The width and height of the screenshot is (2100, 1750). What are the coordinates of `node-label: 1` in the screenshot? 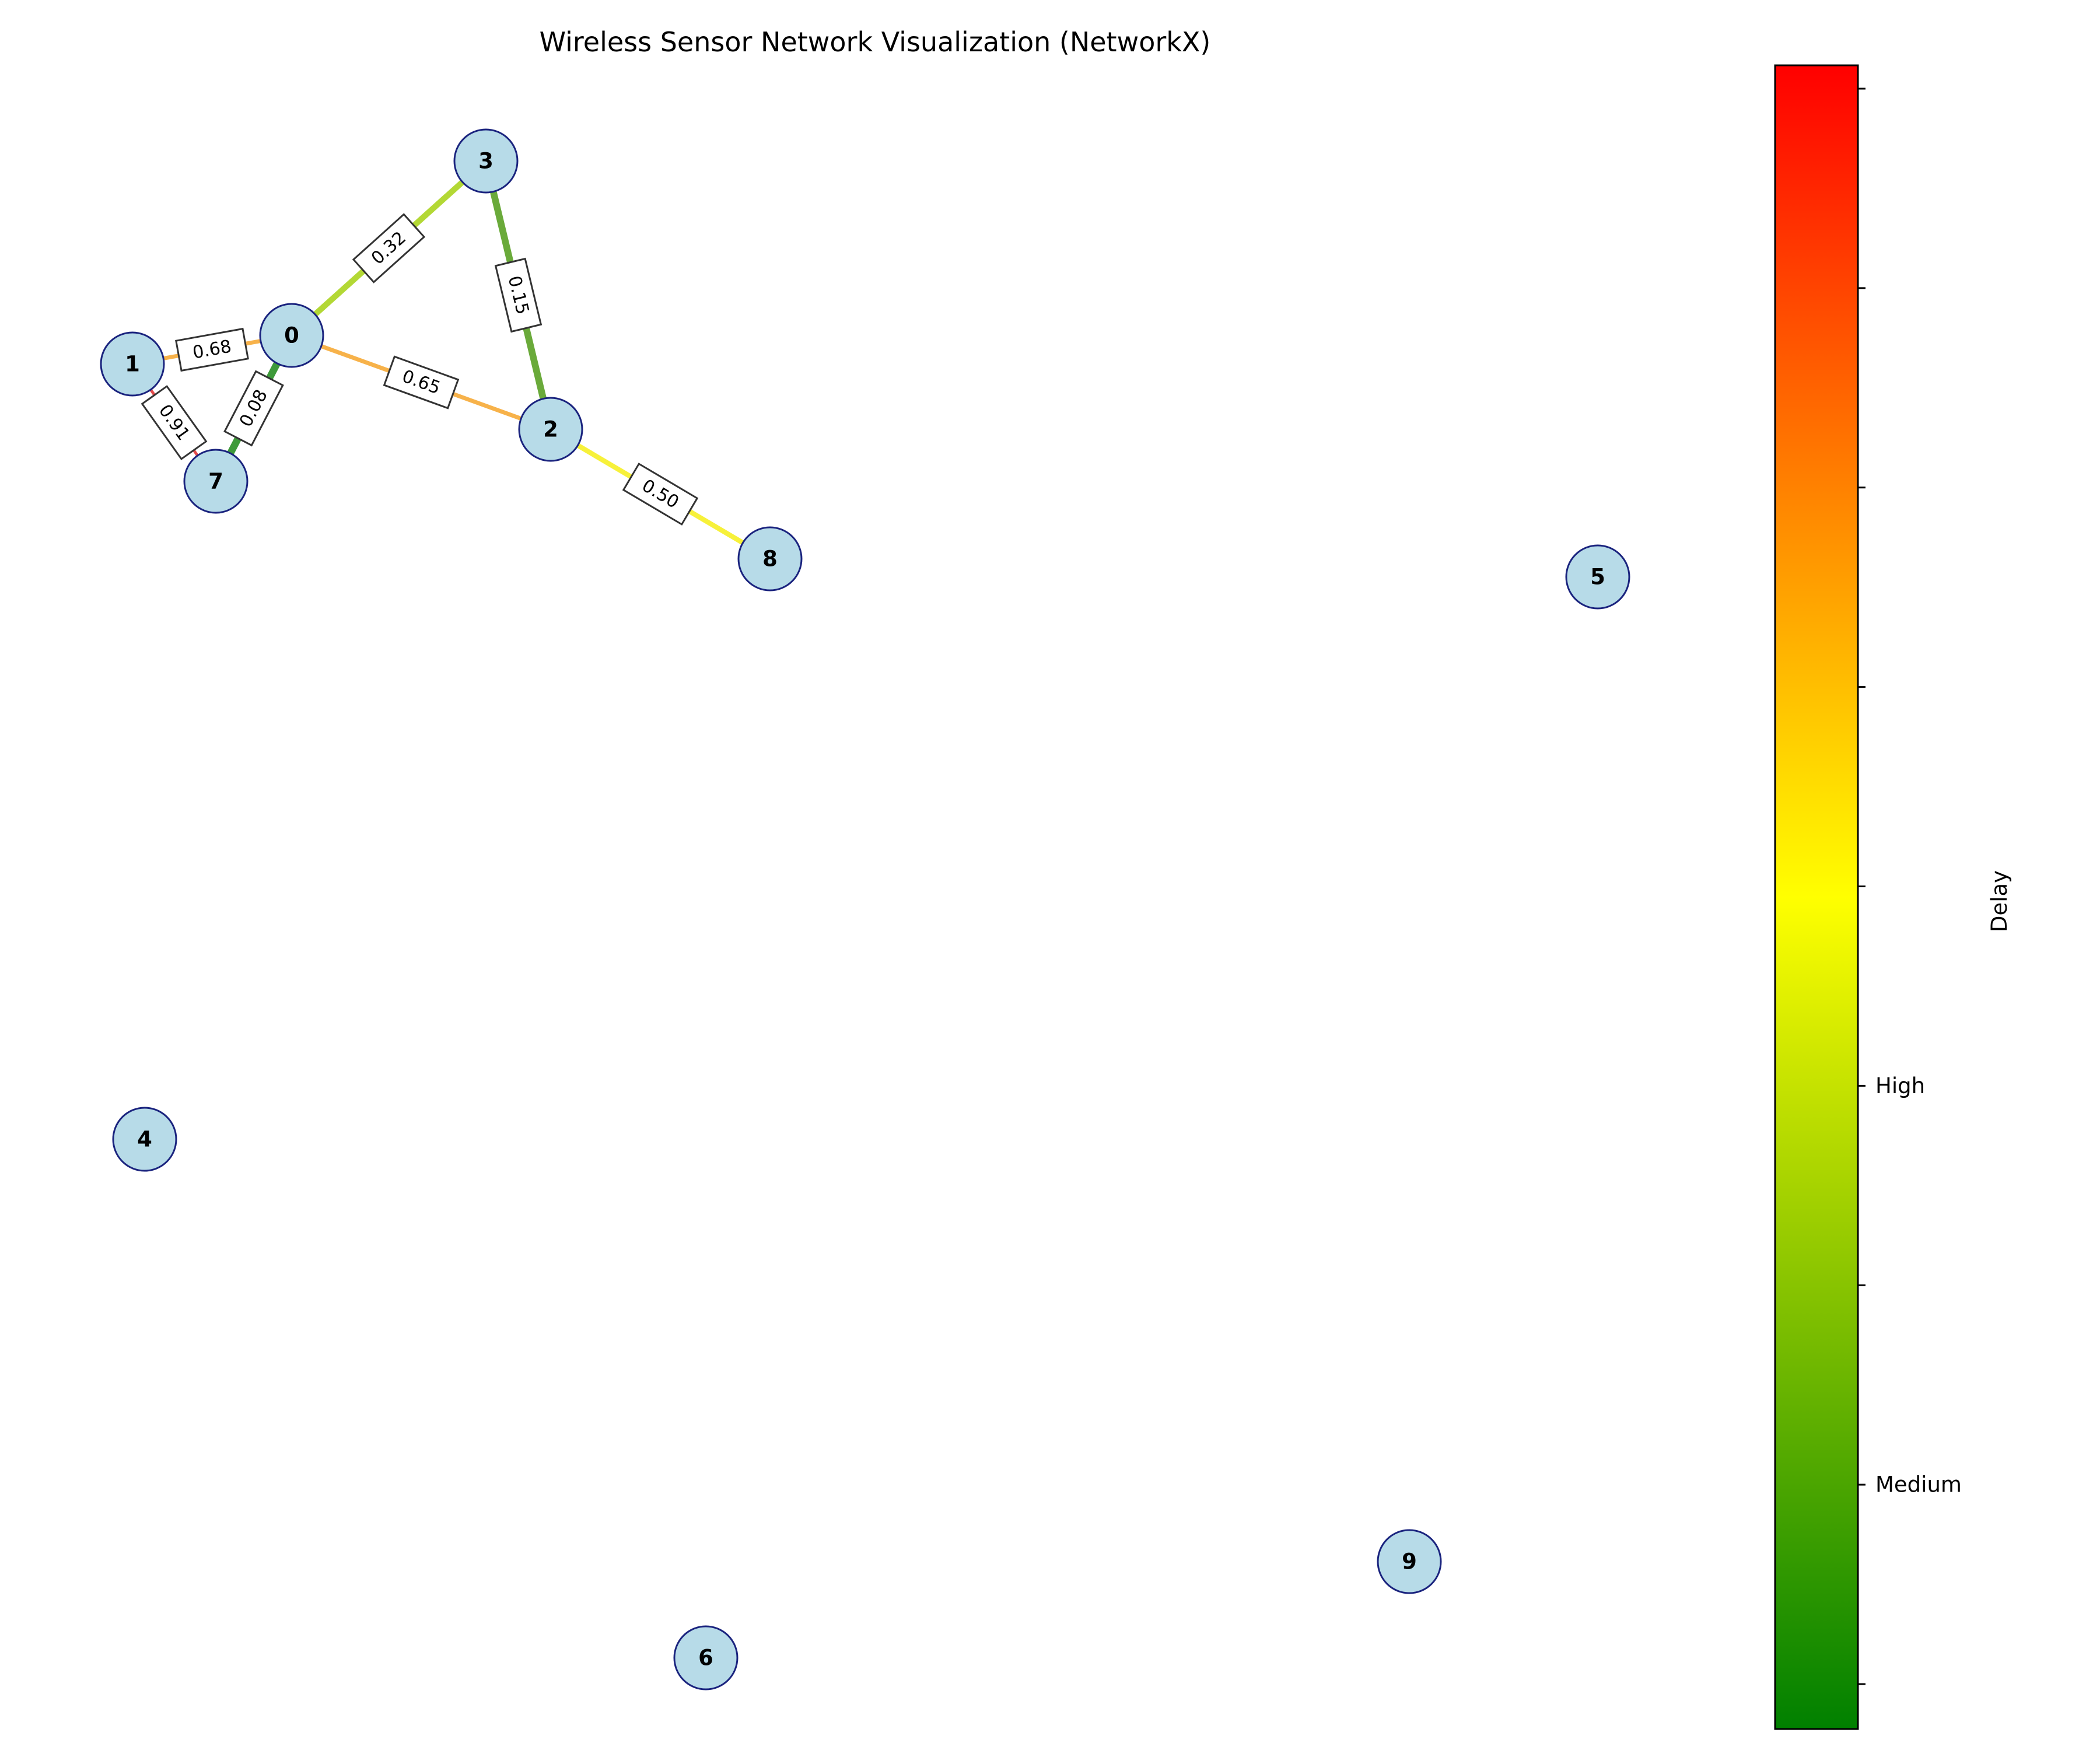 It's located at (132, 364).